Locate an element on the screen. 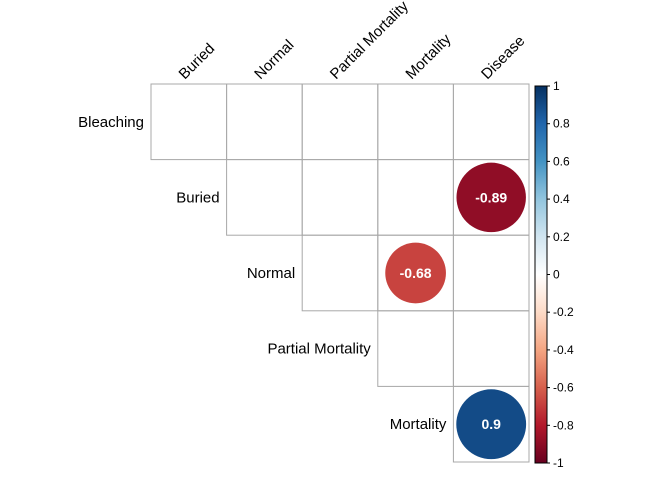 This screenshot has height=480, width=672. legend-tick-label: 0 is located at coordinates (556, 275).